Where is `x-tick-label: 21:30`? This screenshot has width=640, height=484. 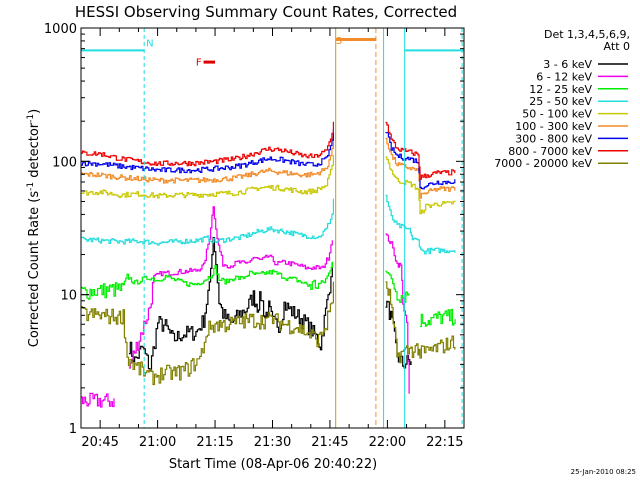 x-tick-label: 21:30 is located at coordinates (272, 442).